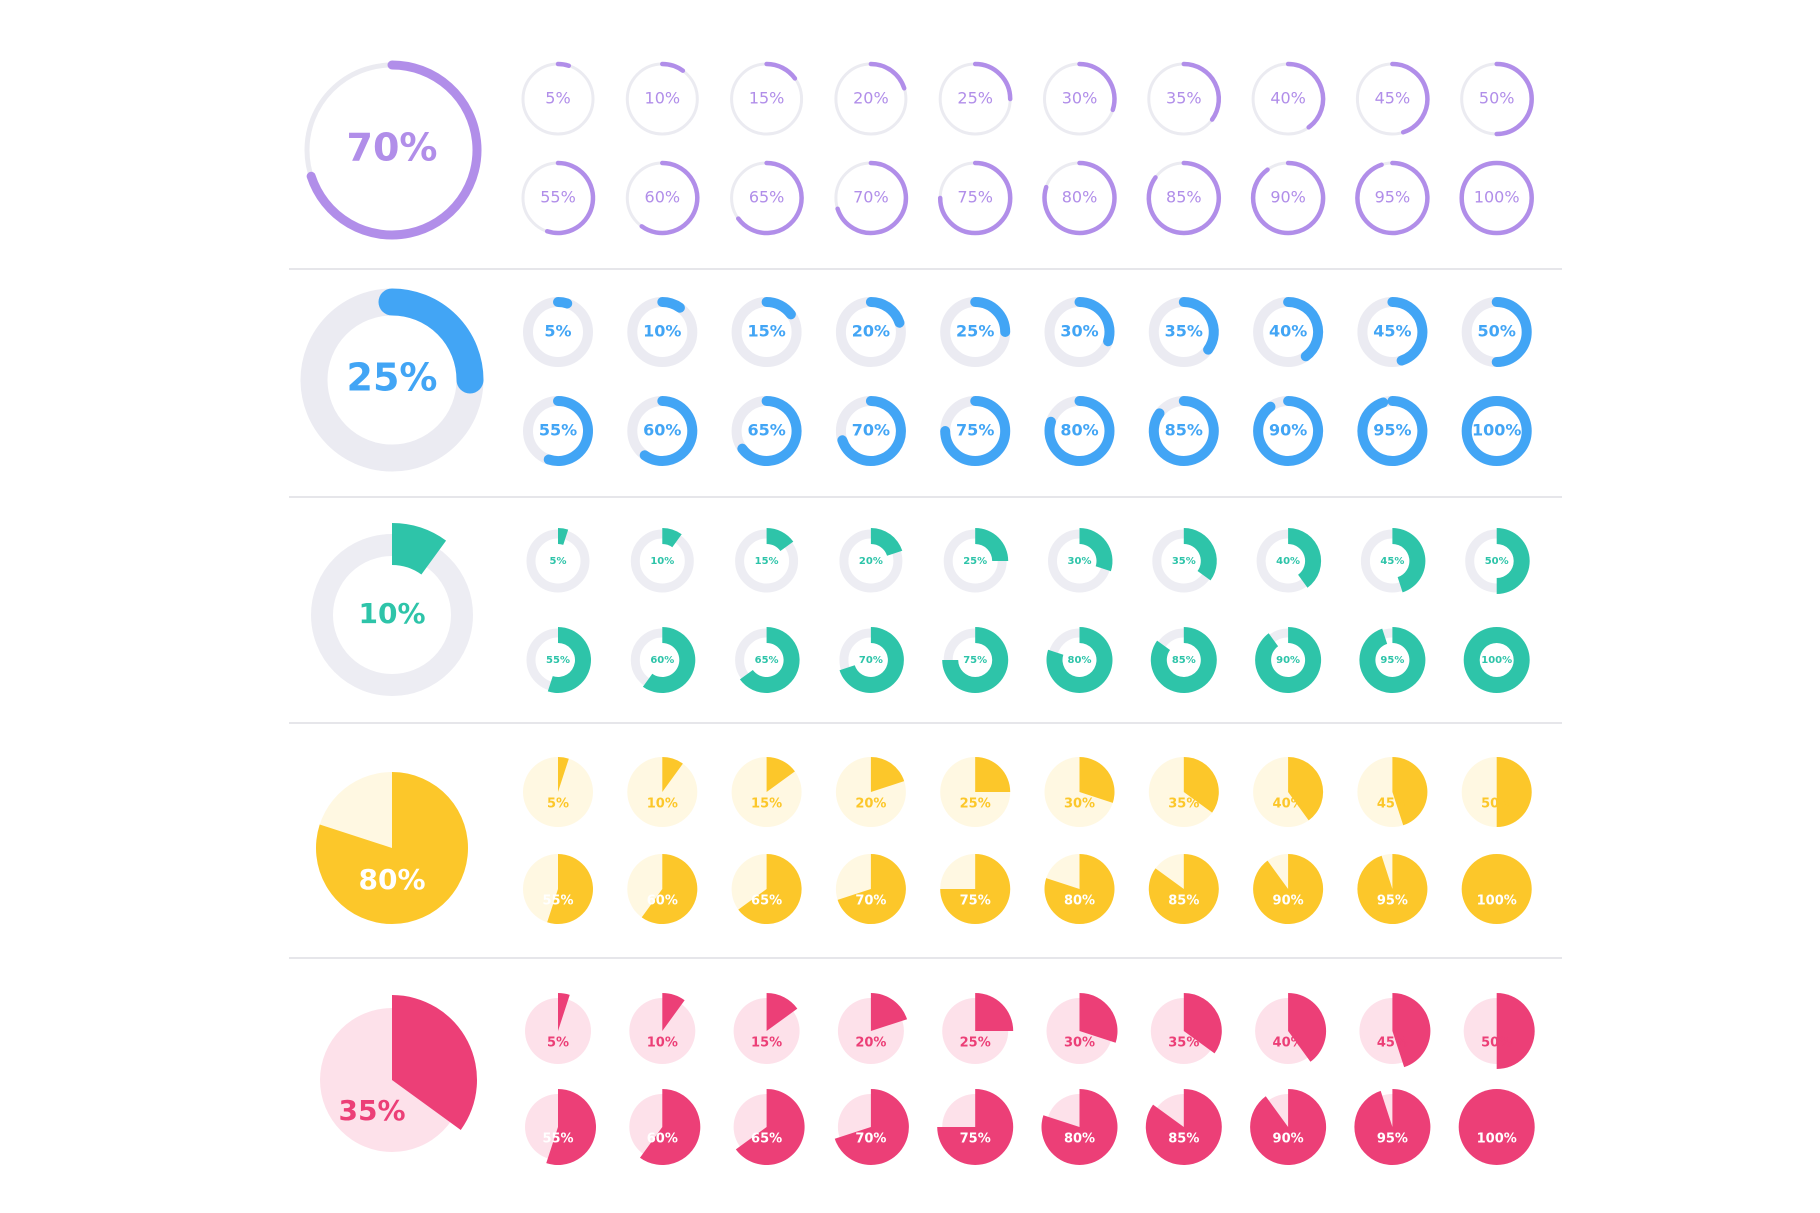  What do you see at coordinates (1392, 804) in the screenshot?
I see `value-label: 45%` at bounding box center [1392, 804].